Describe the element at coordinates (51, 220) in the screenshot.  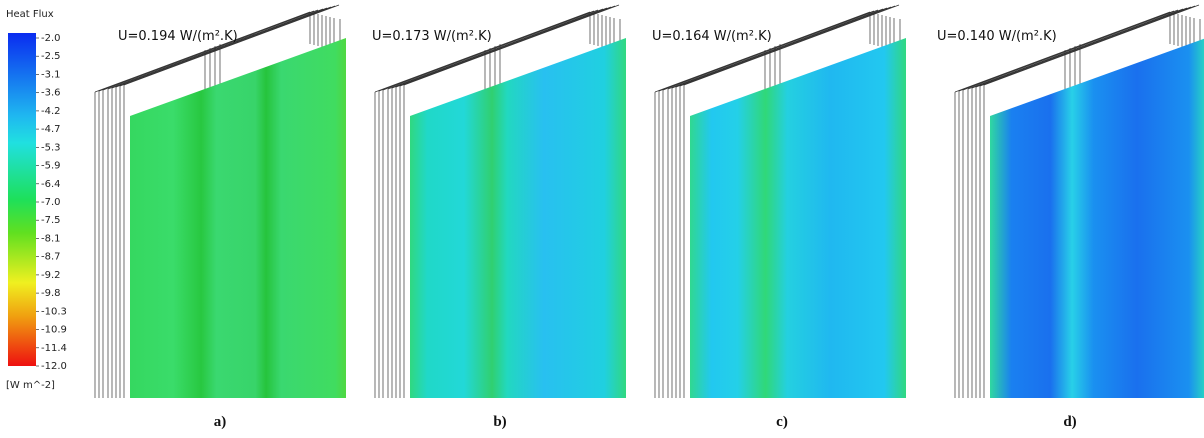
I see `colorbar-tick-label: -7.5` at that location.